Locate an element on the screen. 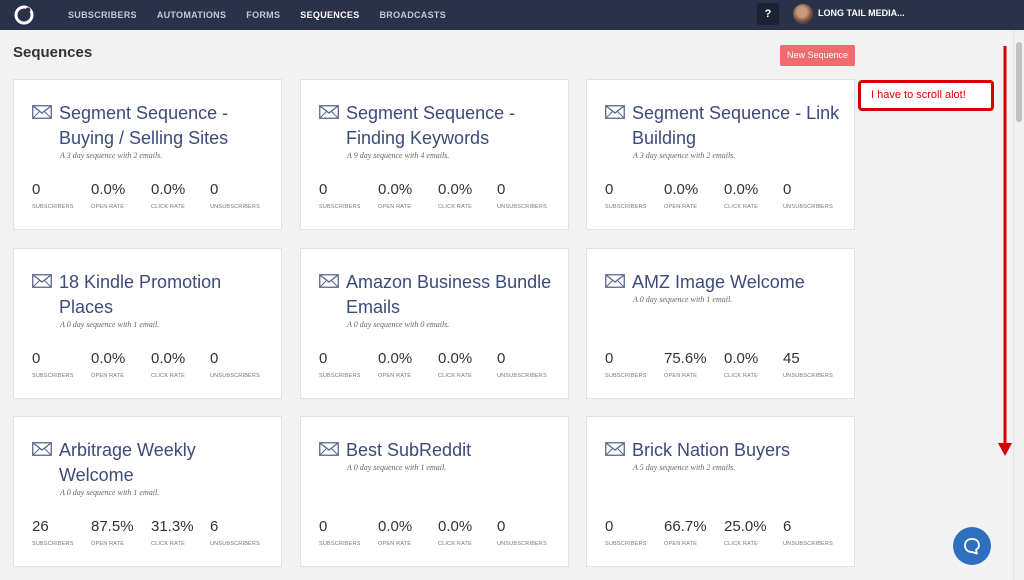 The image size is (1024, 580). new-sequence-button: New Sequence is located at coordinates (817, 55).